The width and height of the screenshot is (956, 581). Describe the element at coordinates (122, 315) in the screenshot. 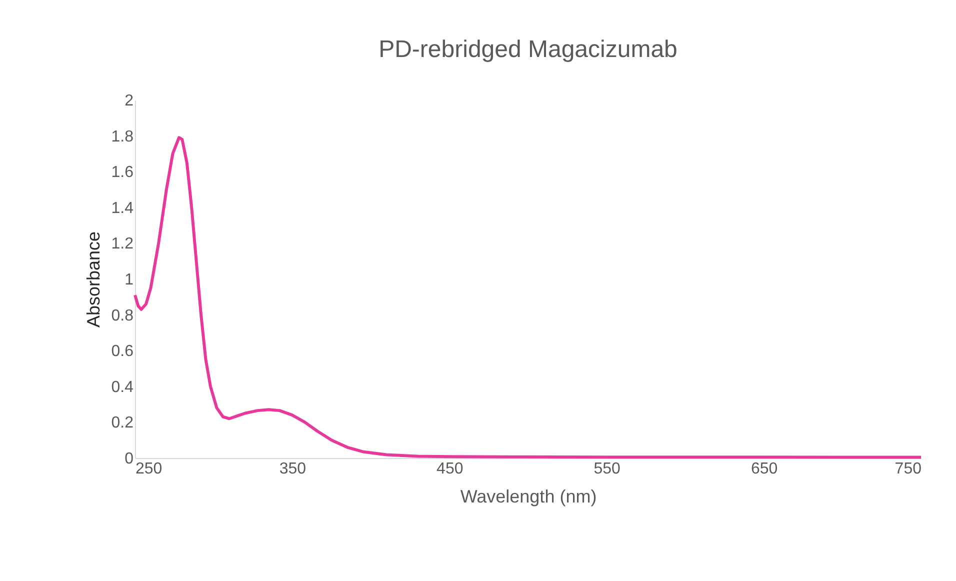

I see `y-tick-label: 0.8` at that location.